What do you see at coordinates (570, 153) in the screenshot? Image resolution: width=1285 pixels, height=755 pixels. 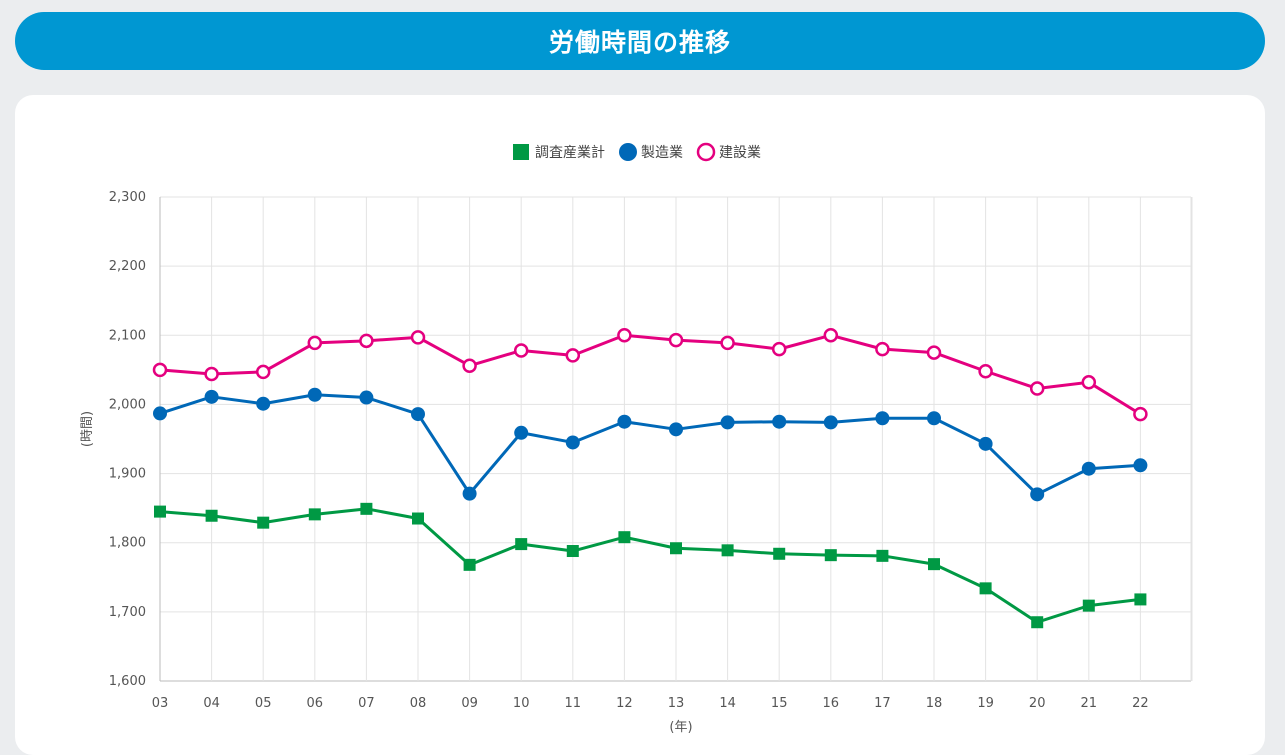 I see `legend-label: 調査産業計` at bounding box center [570, 153].